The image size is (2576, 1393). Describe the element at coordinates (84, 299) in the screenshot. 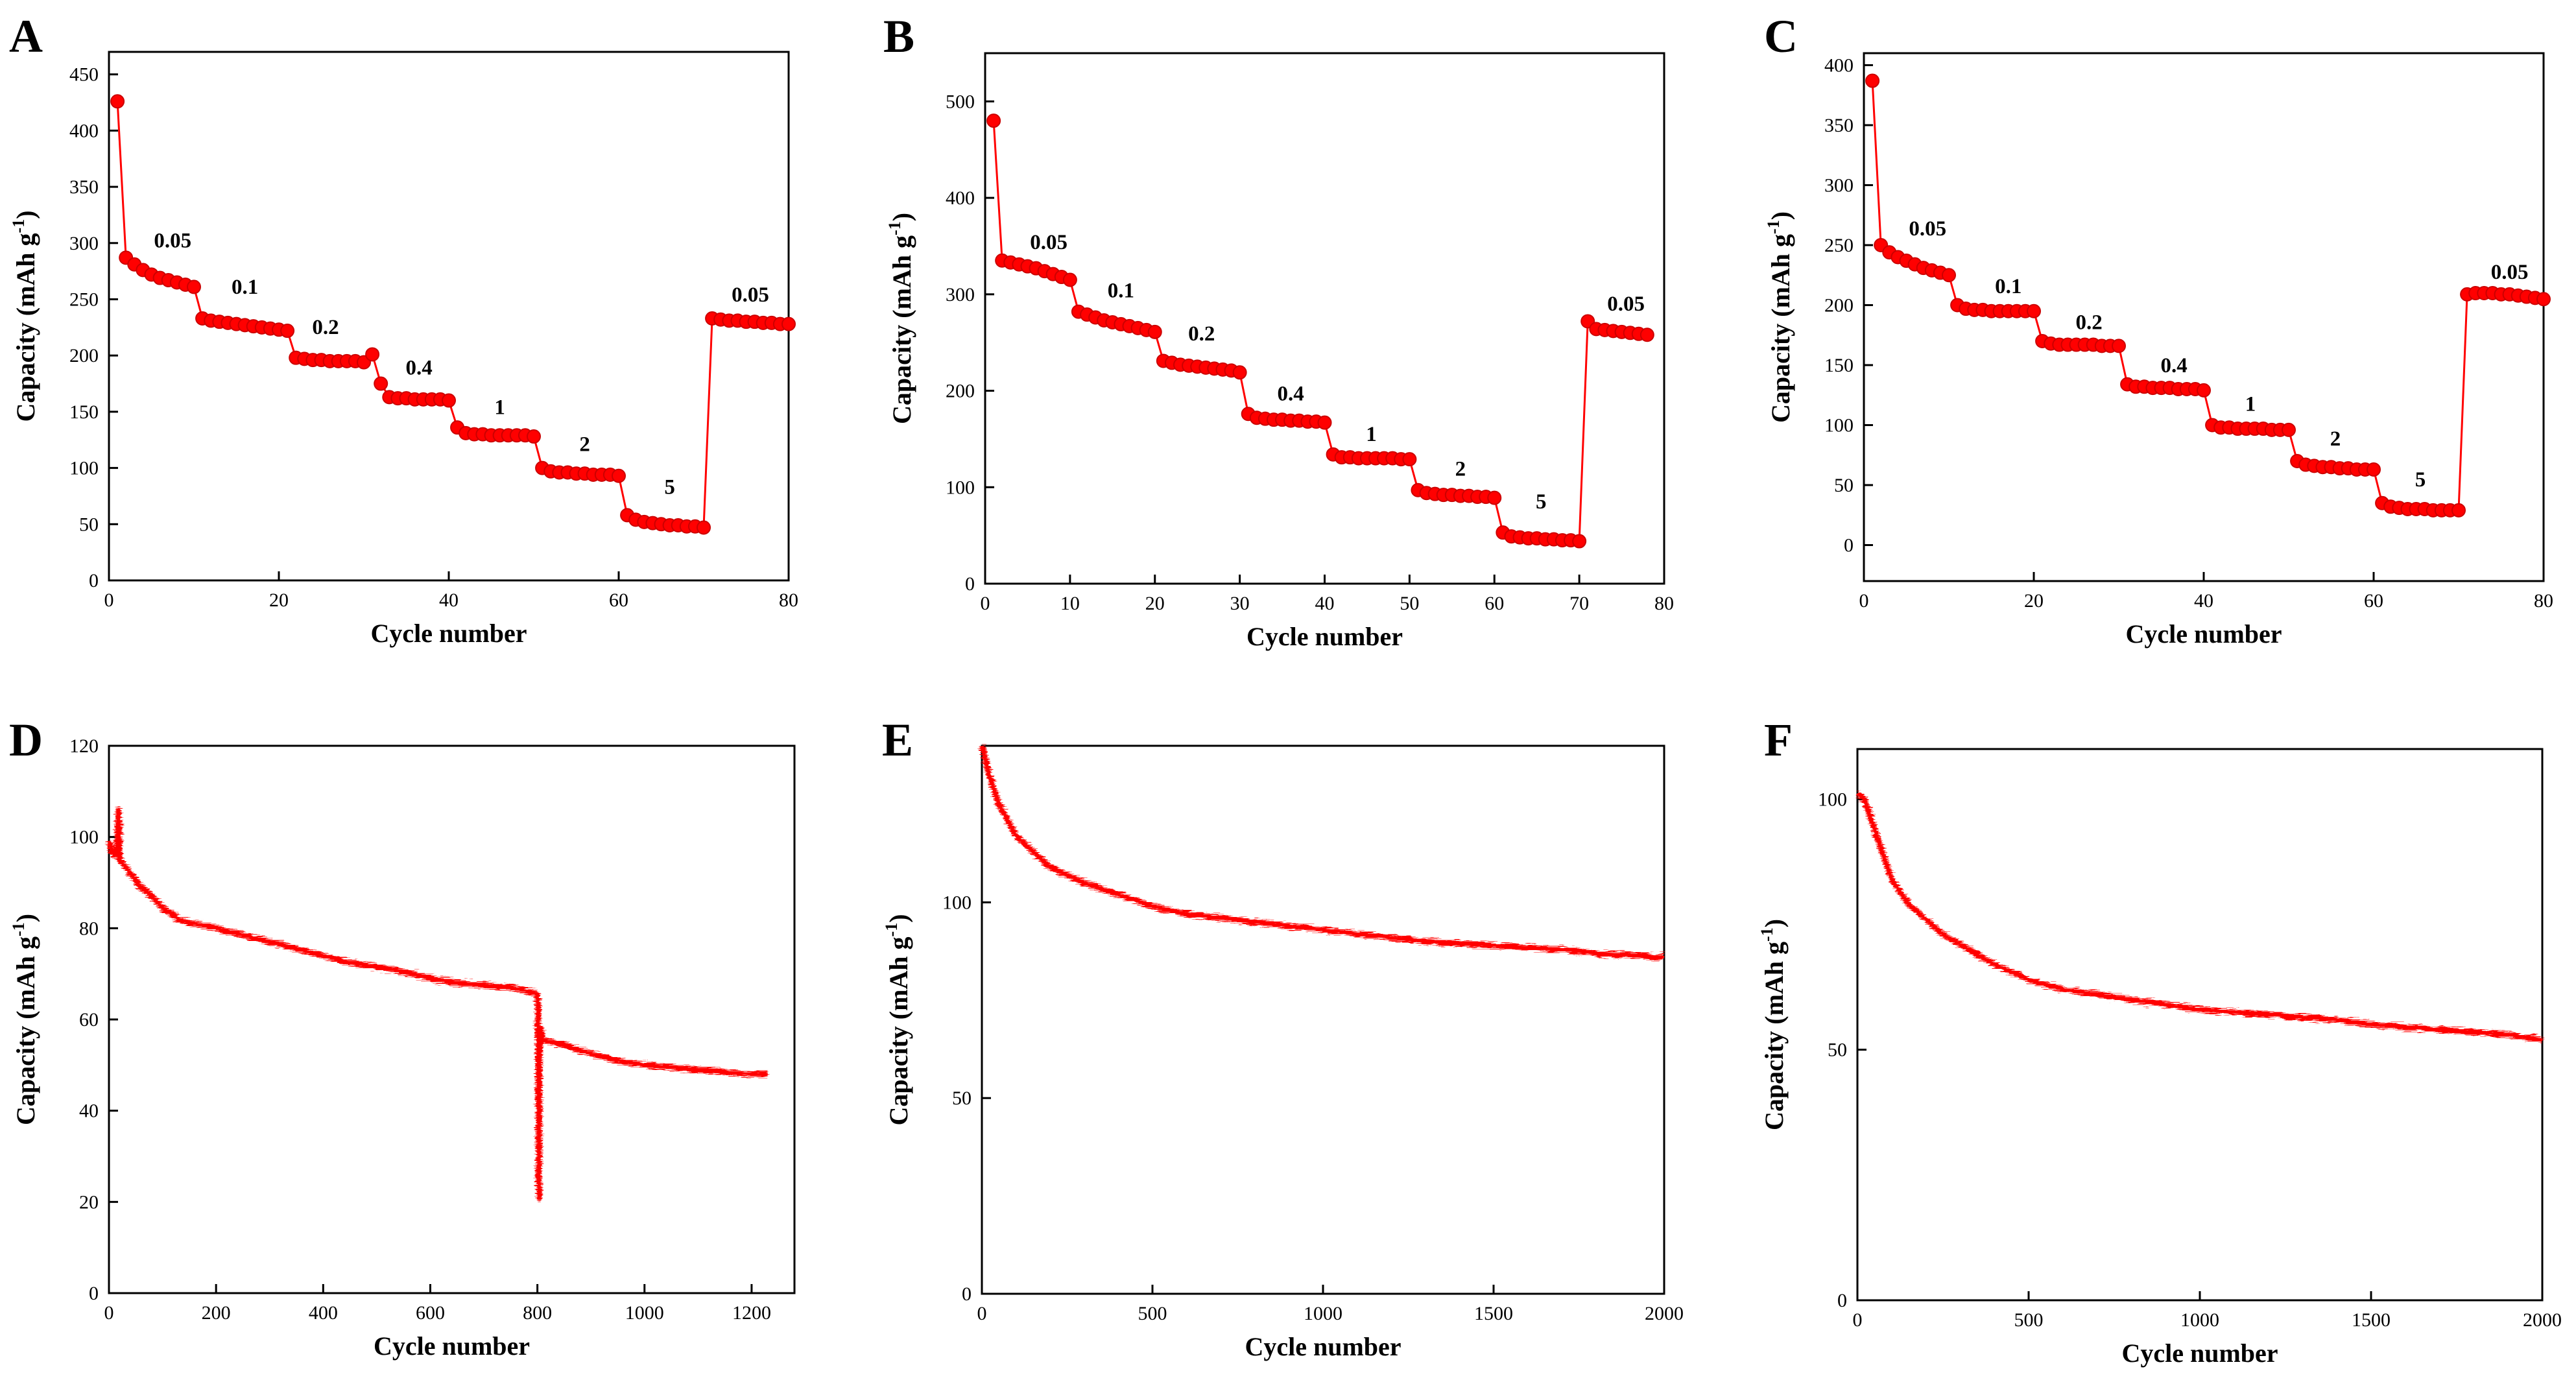

I see `y-tick-label: 250` at that location.